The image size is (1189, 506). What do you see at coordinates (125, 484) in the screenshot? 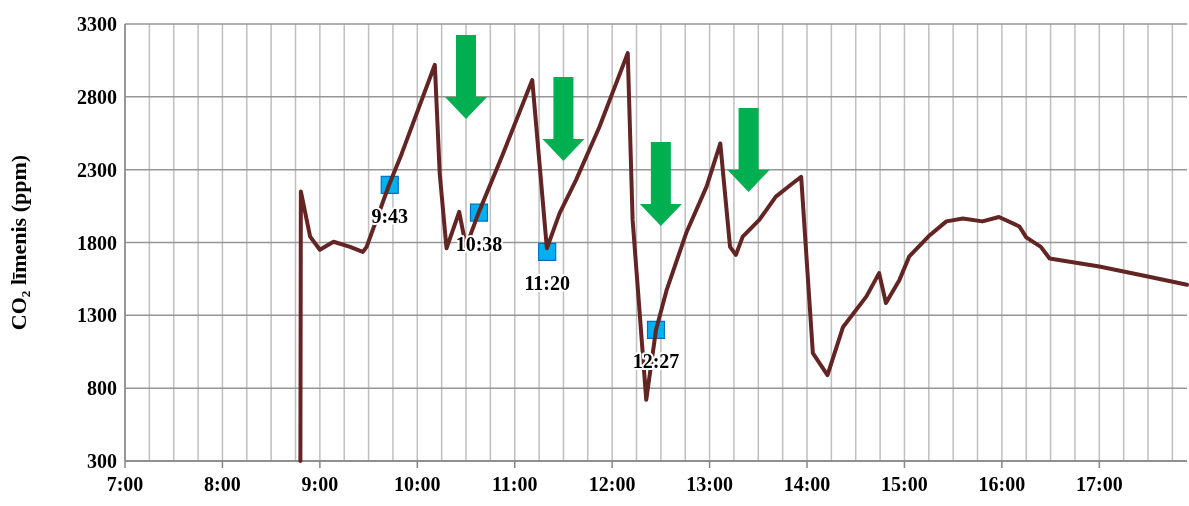
I see `x-tick-label: 7:00` at bounding box center [125, 484].